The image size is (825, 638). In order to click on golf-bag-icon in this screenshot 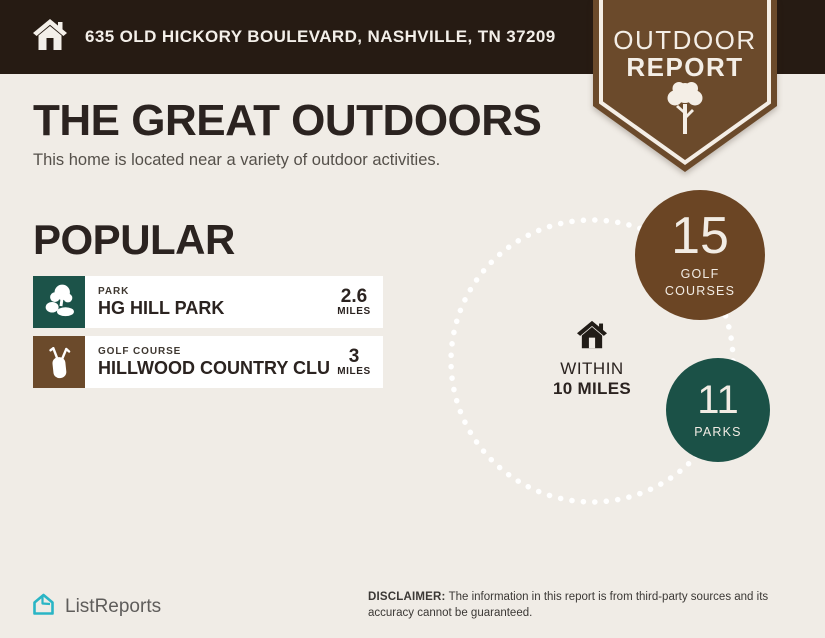, I will do `click(59, 362)`.